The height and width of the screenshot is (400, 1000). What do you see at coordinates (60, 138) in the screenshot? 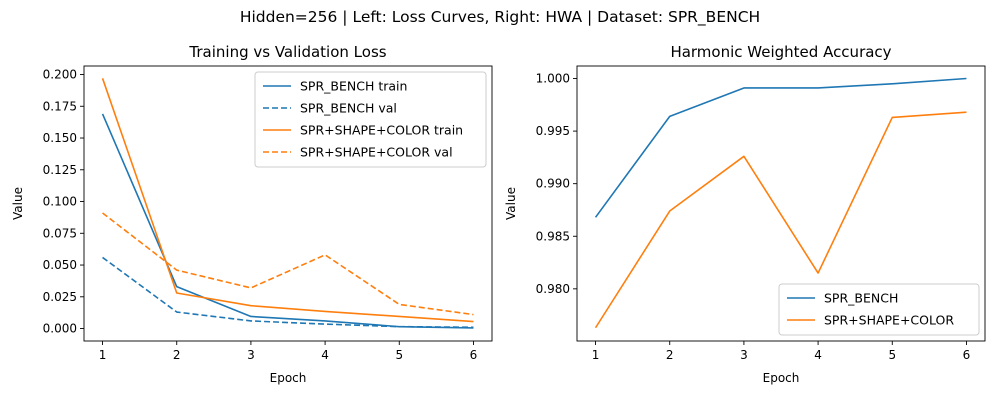
I see `y-tick-label: 0.150` at bounding box center [60, 138].